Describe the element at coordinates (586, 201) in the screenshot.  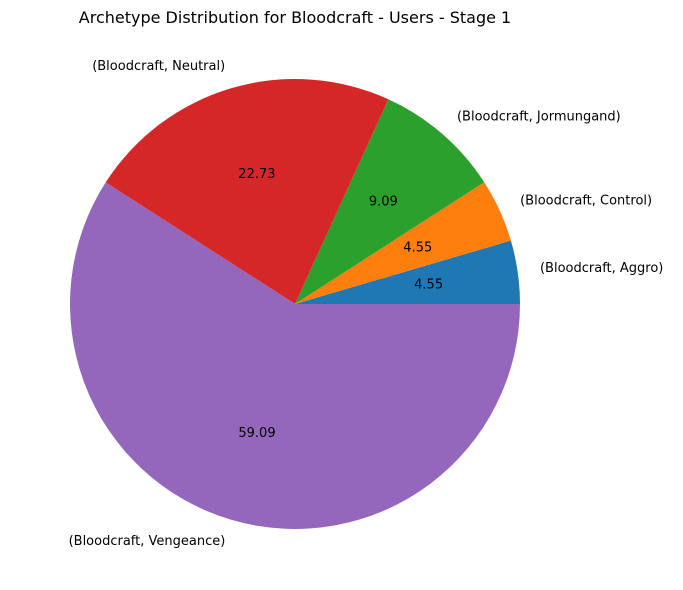
I see `pie-slice-category-label-1: (Bloodcraft, Control)` at that location.